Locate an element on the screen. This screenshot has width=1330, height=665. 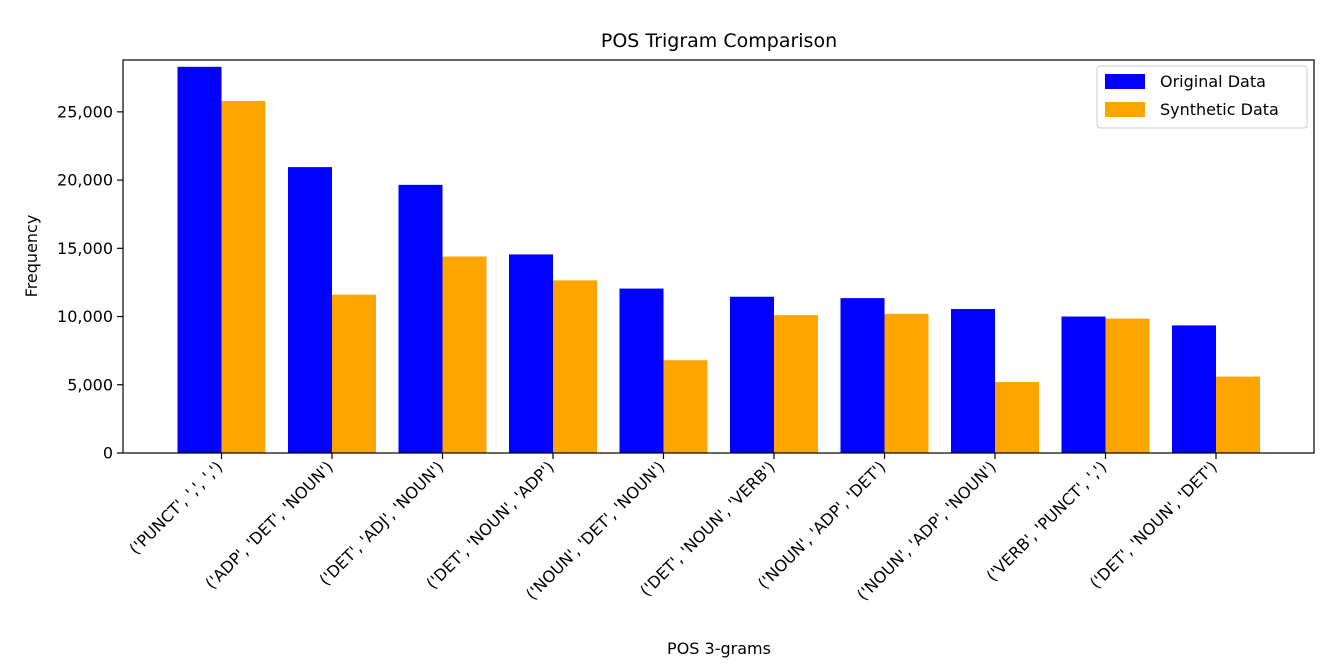
chart-title: POS Trigram Comparison is located at coordinates (719, 41).